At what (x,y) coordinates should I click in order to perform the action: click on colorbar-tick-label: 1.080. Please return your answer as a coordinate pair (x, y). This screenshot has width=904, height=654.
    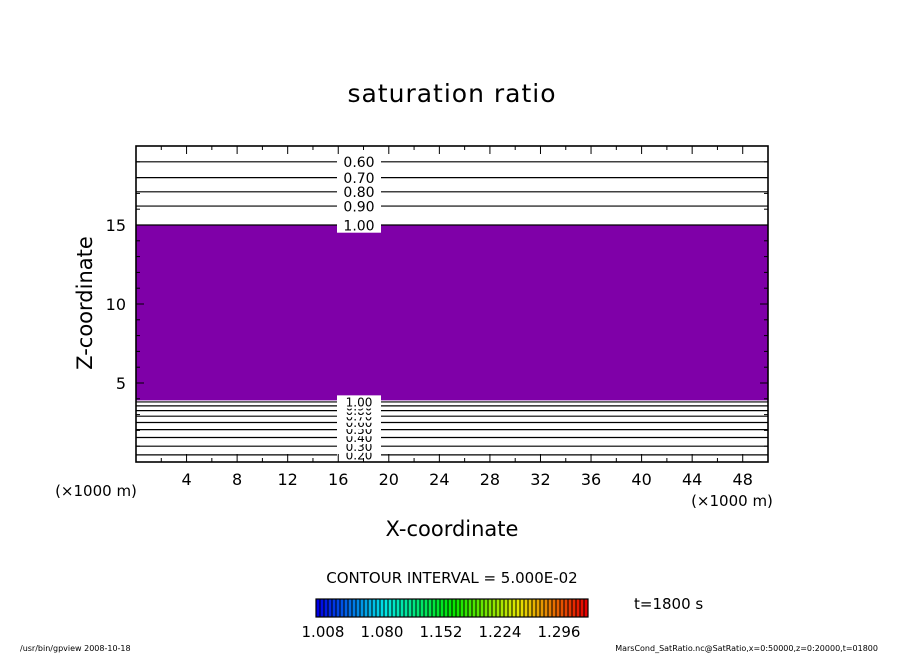
    Looking at the image, I should click on (382, 632).